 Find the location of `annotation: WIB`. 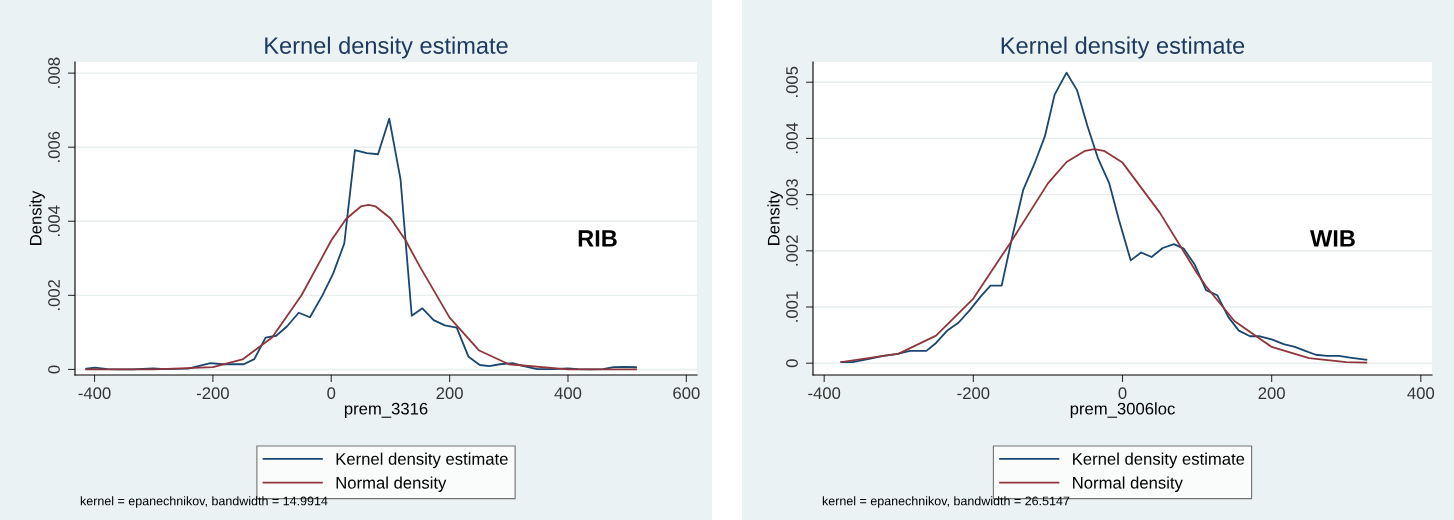

annotation: WIB is located at coordinates (1332, 238).